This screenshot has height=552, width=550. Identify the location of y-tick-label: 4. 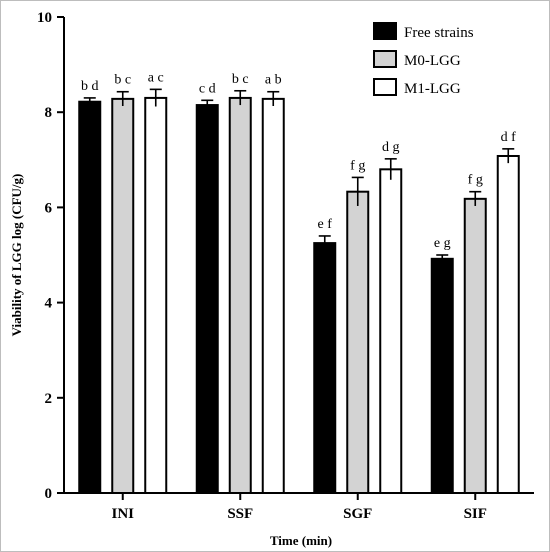
(49, 304).